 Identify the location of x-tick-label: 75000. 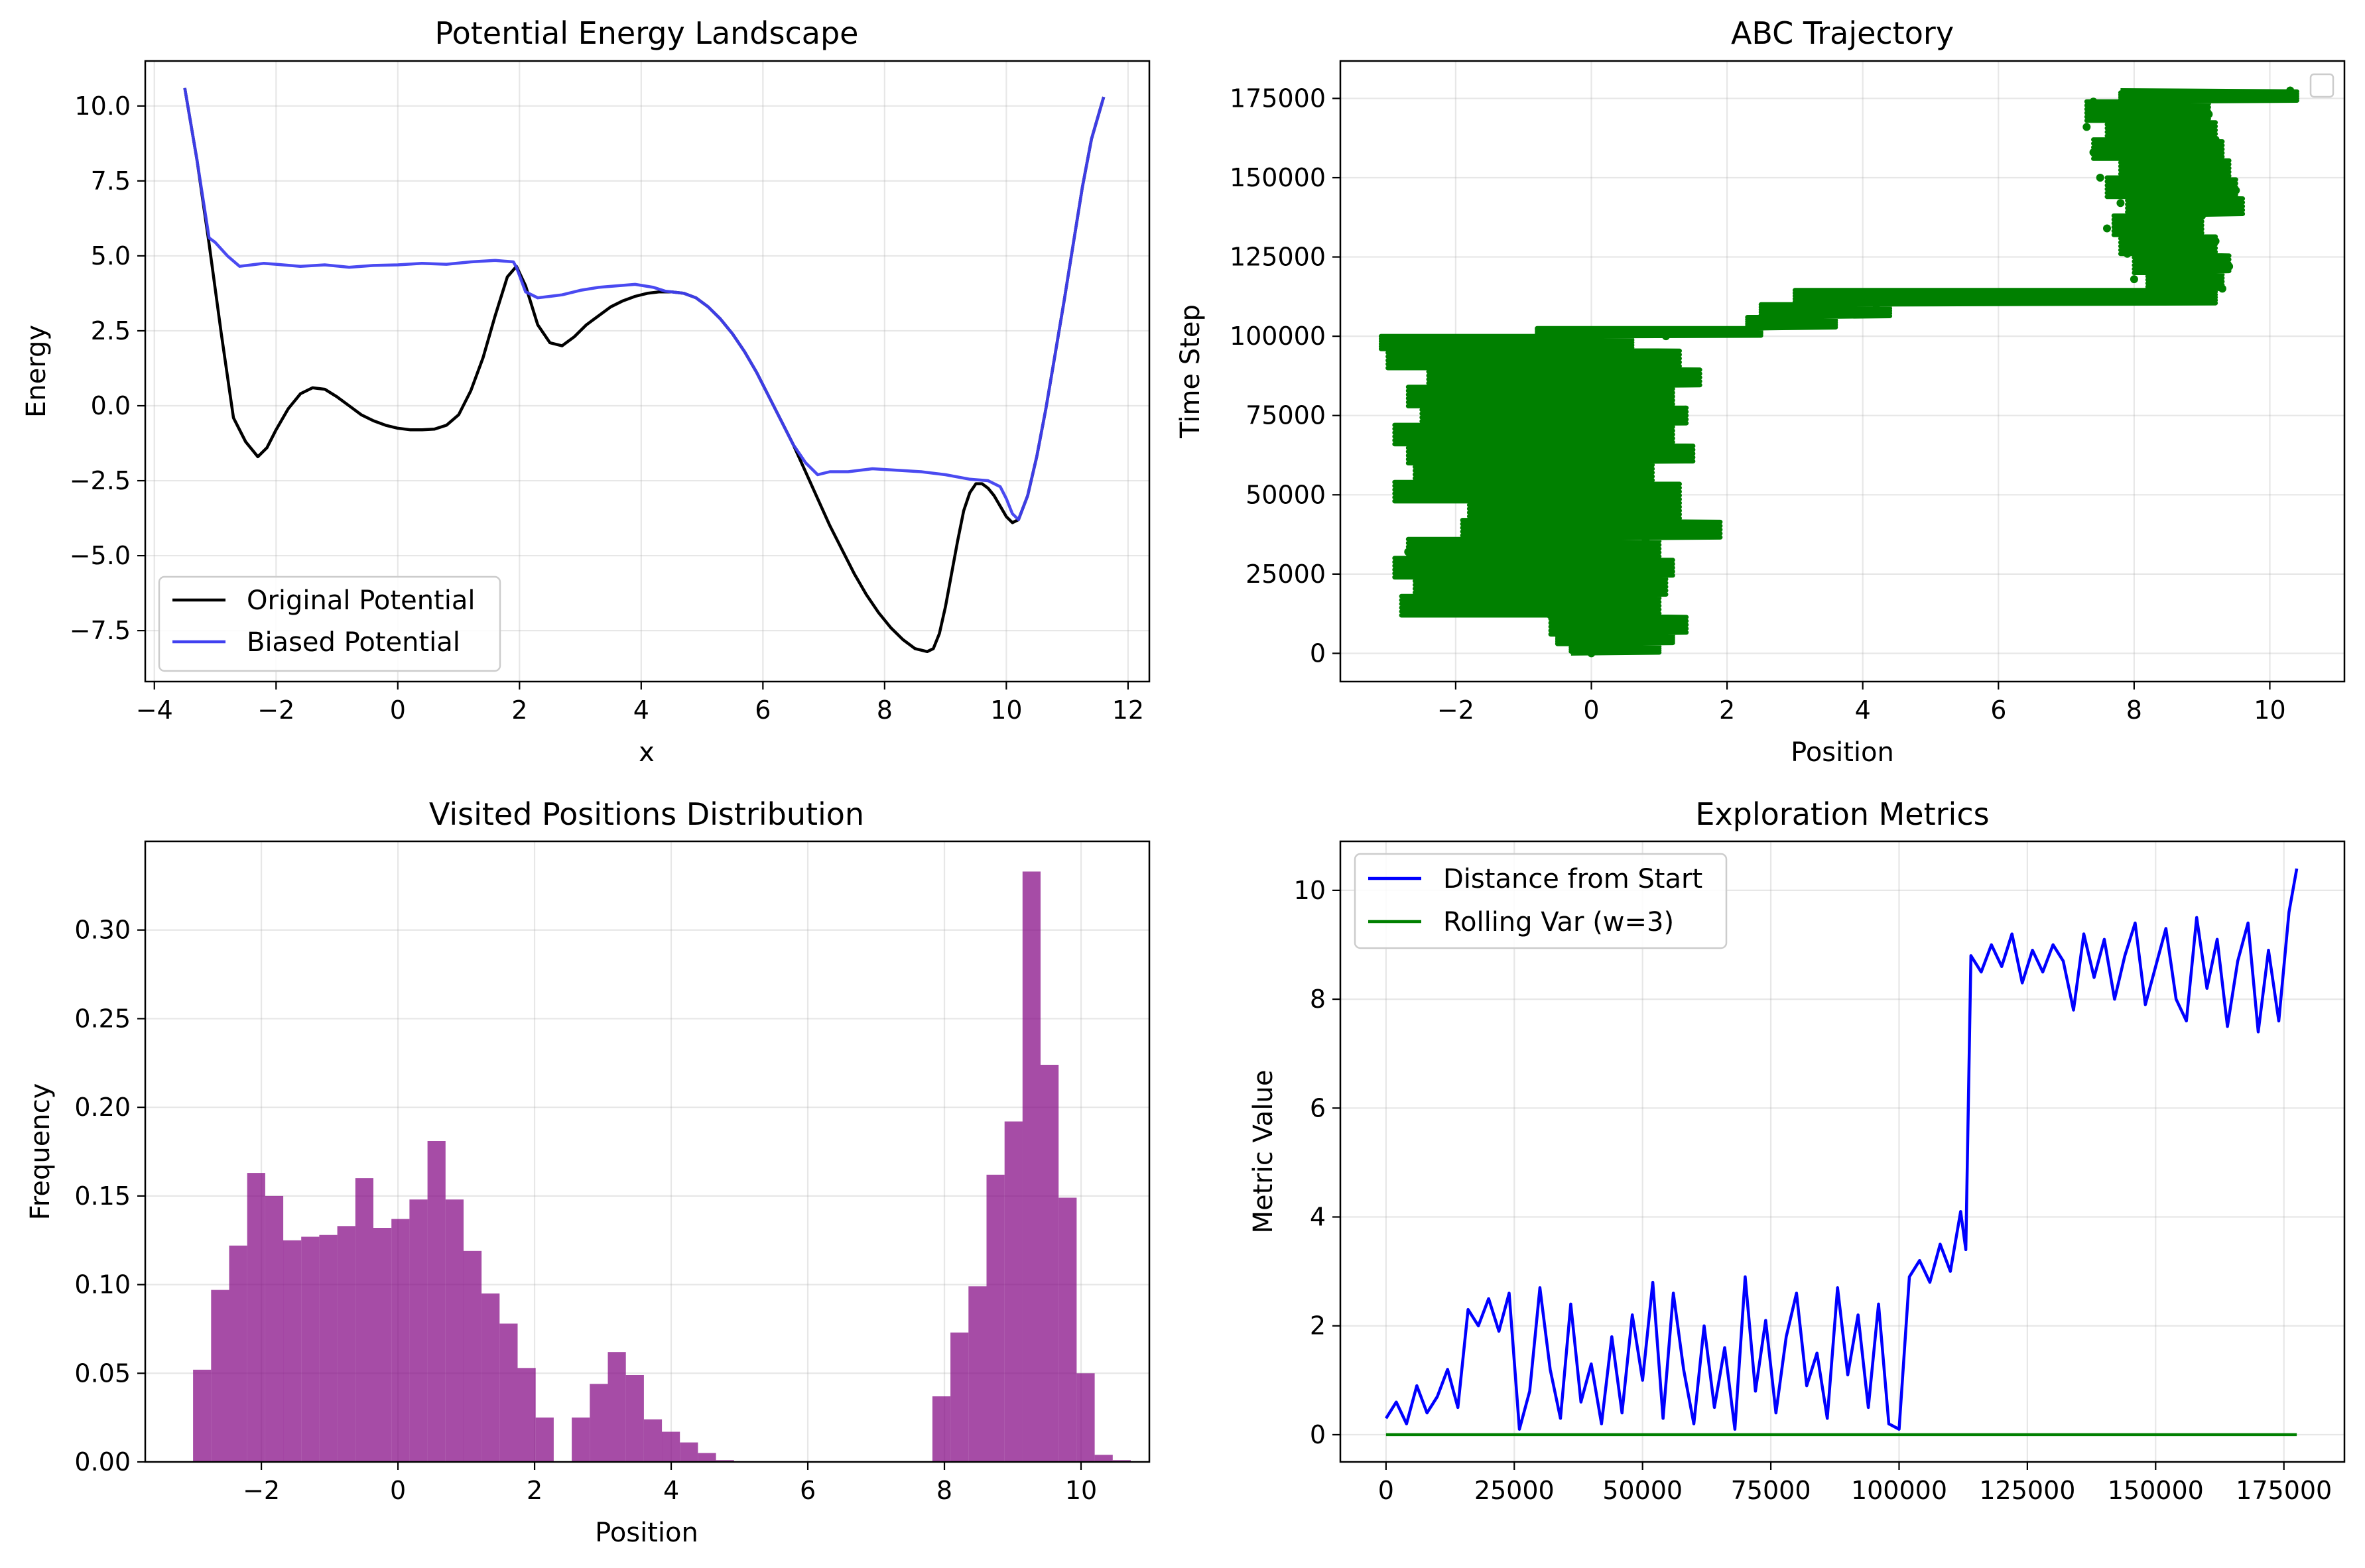
(1771, 1490).